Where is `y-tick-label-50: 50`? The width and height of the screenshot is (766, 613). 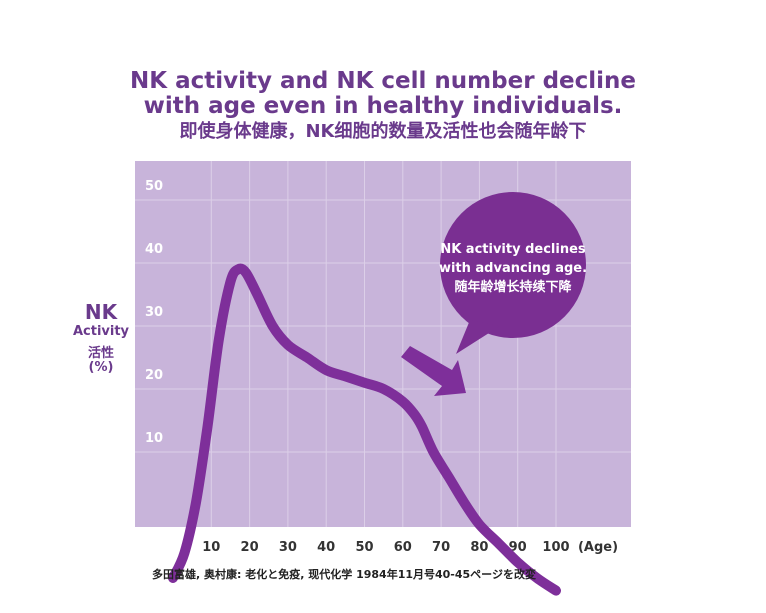
y-tick-label-50: 50 is located at coordinates (154, 186).